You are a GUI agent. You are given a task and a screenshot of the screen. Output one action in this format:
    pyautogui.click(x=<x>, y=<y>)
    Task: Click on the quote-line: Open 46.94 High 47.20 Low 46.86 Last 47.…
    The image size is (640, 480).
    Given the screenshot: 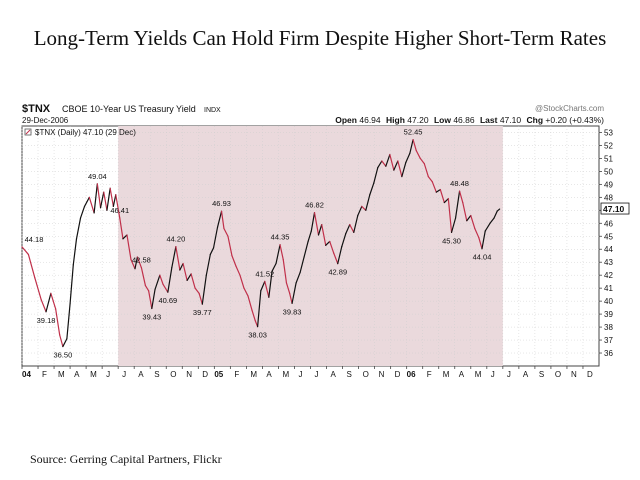 What is the action you would take?
    pyautogui.click(x=469, y=120)
    